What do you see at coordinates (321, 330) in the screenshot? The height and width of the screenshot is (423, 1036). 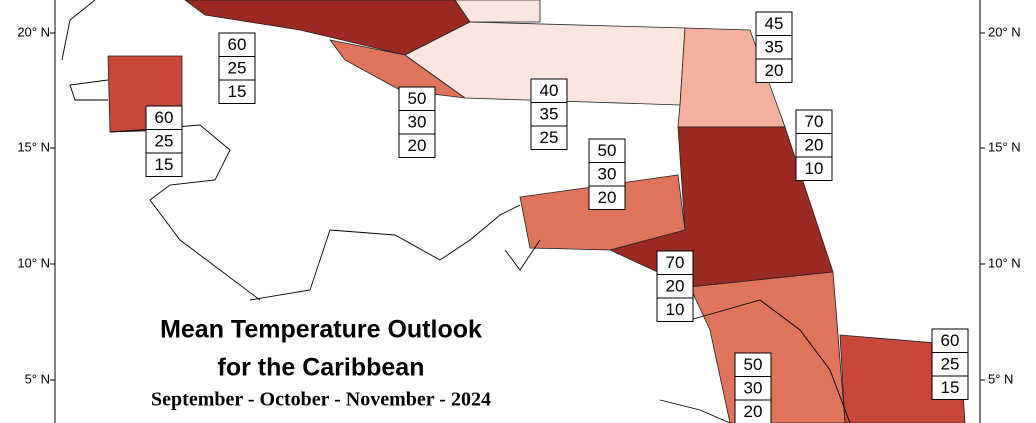 I see `title-line: Mean Temperature Outlook` at bounding box center [321, 330].